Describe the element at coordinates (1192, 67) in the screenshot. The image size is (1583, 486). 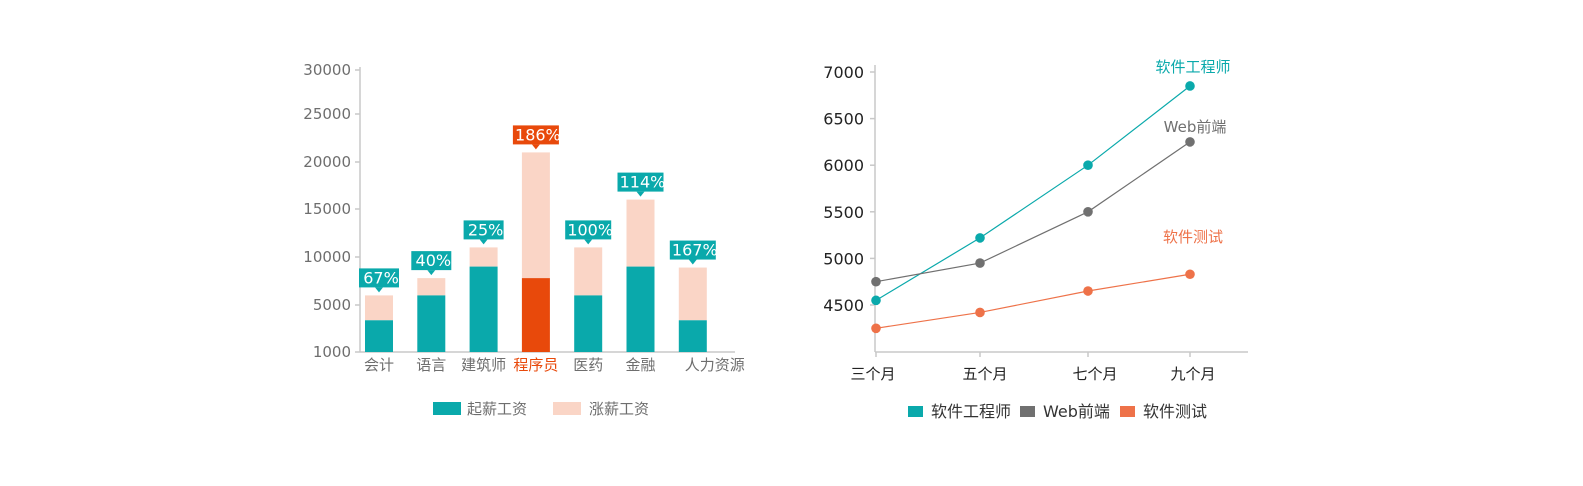
I see `series-end-label-0: 软件工程师` at that location.